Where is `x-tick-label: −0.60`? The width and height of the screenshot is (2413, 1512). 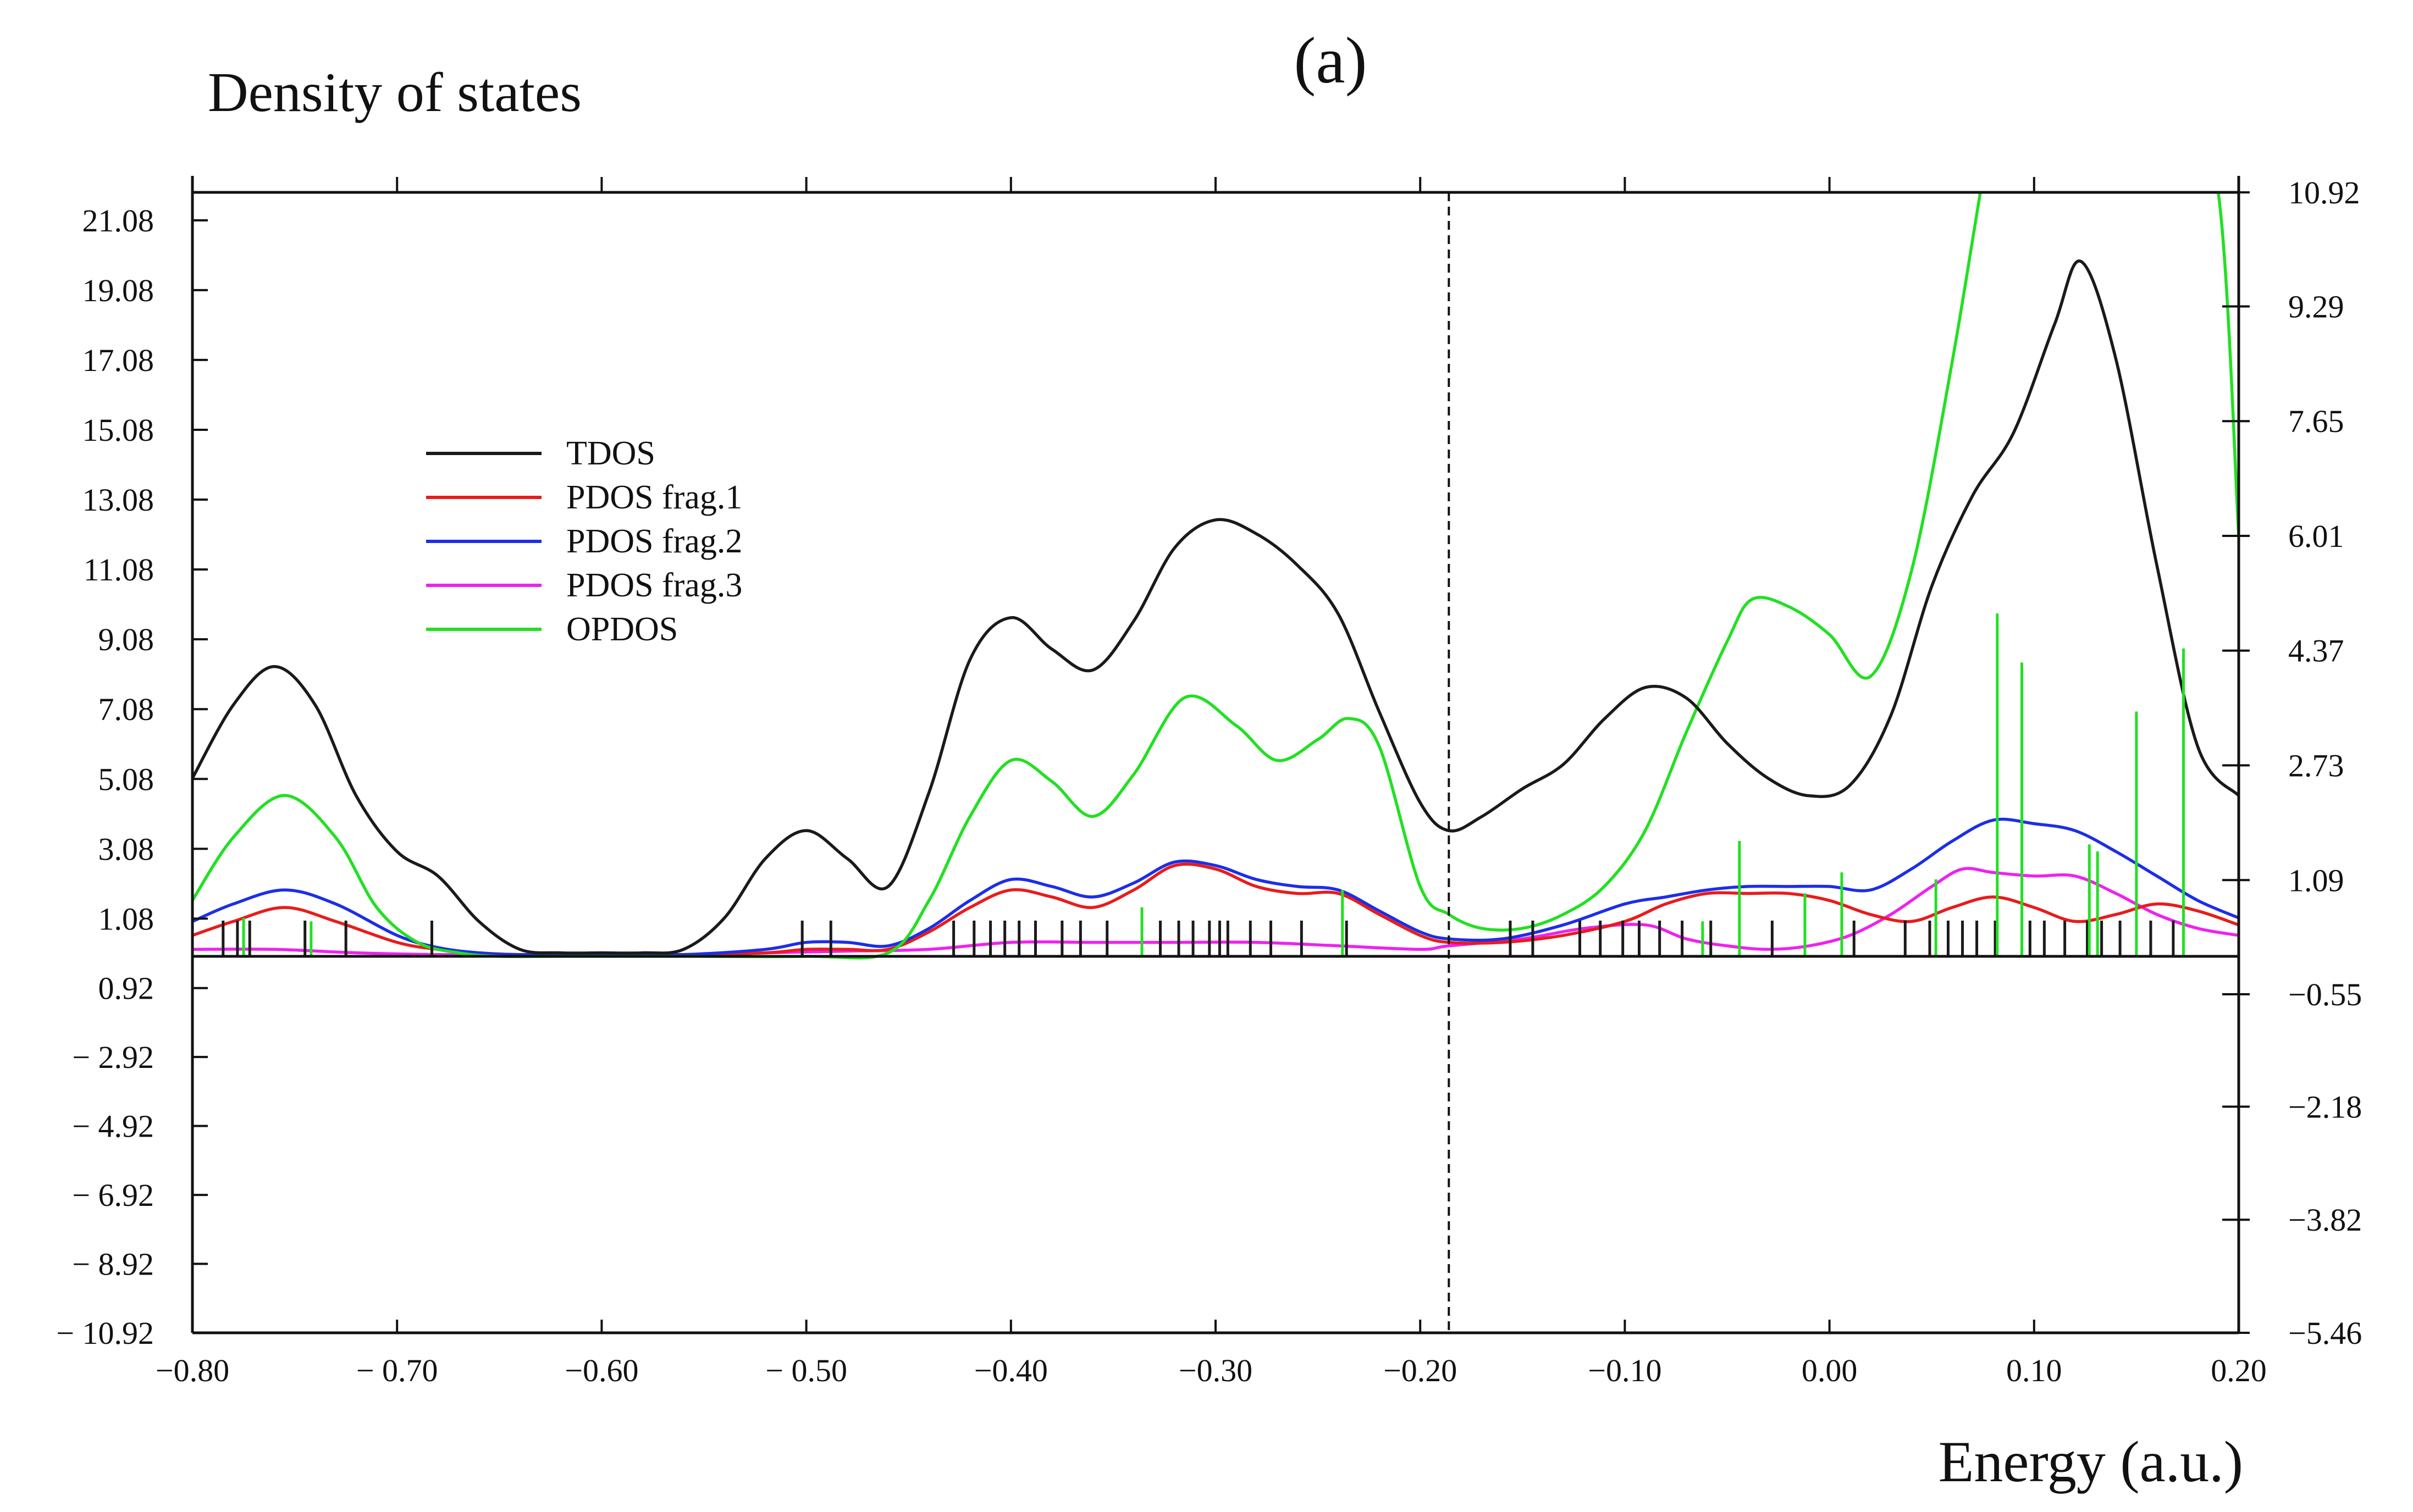
x-tick-label: −0.60 is located at coordinates (602, 1370).